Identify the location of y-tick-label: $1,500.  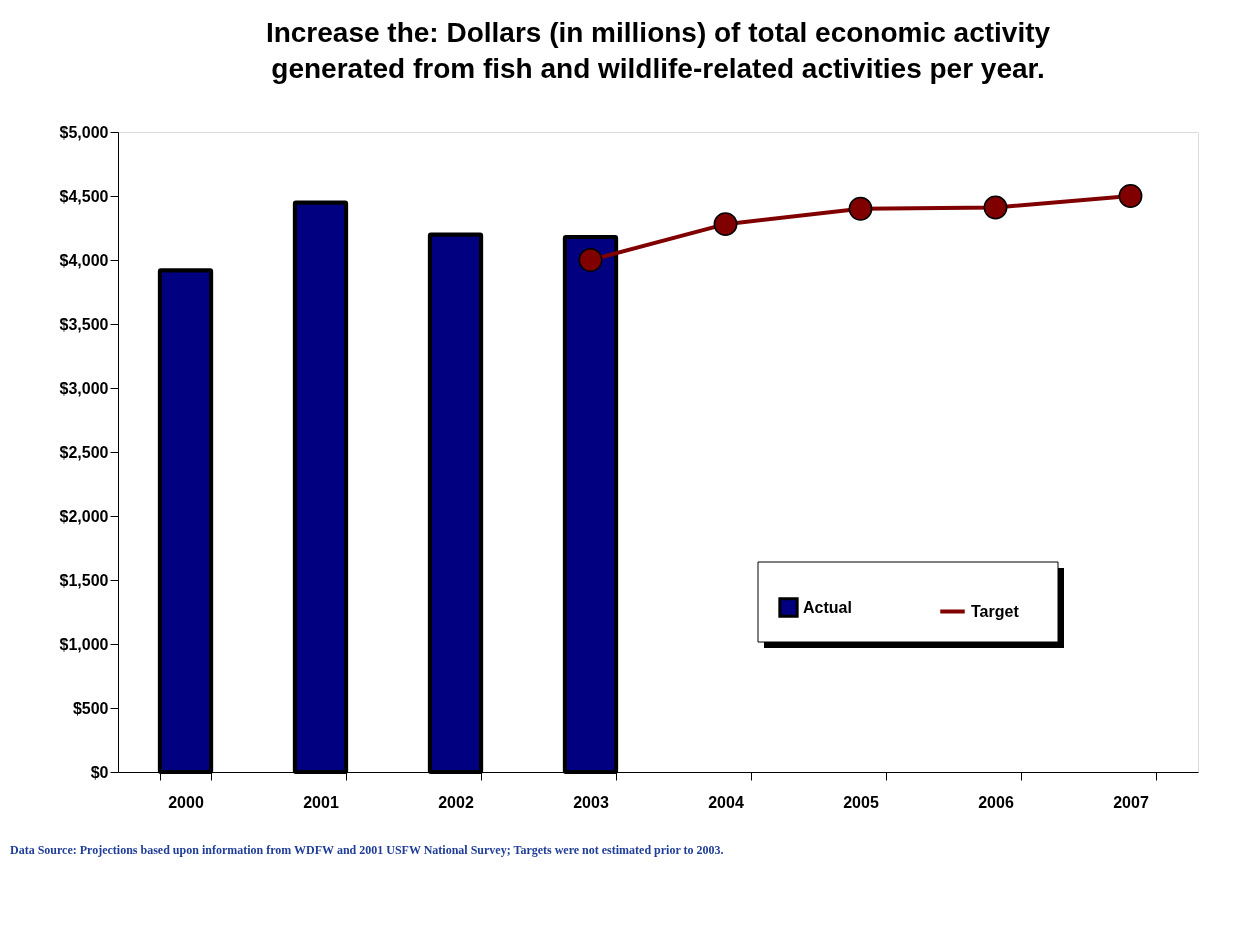
(84, 580).